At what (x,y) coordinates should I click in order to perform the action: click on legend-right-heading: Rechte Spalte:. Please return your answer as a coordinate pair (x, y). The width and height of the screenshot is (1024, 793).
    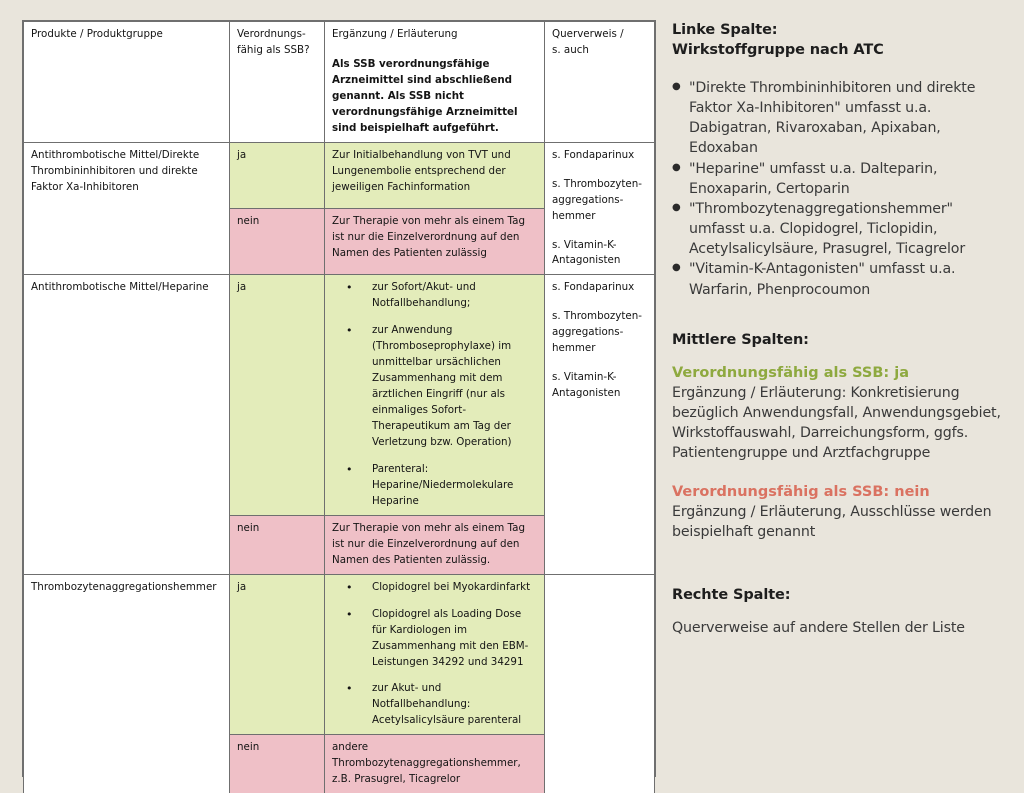
    Looking at the image, I should click on (731, 595).